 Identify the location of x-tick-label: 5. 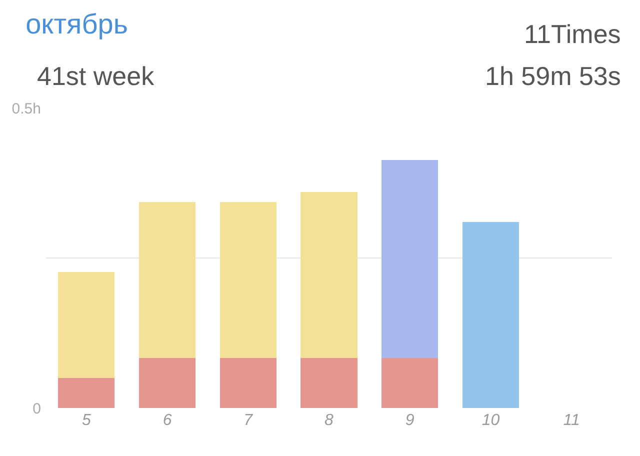
(86, 420).